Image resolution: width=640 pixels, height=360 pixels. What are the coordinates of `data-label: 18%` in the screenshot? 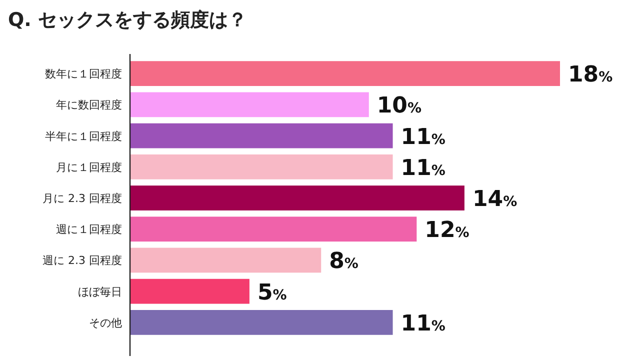 It's located at (590, 75).